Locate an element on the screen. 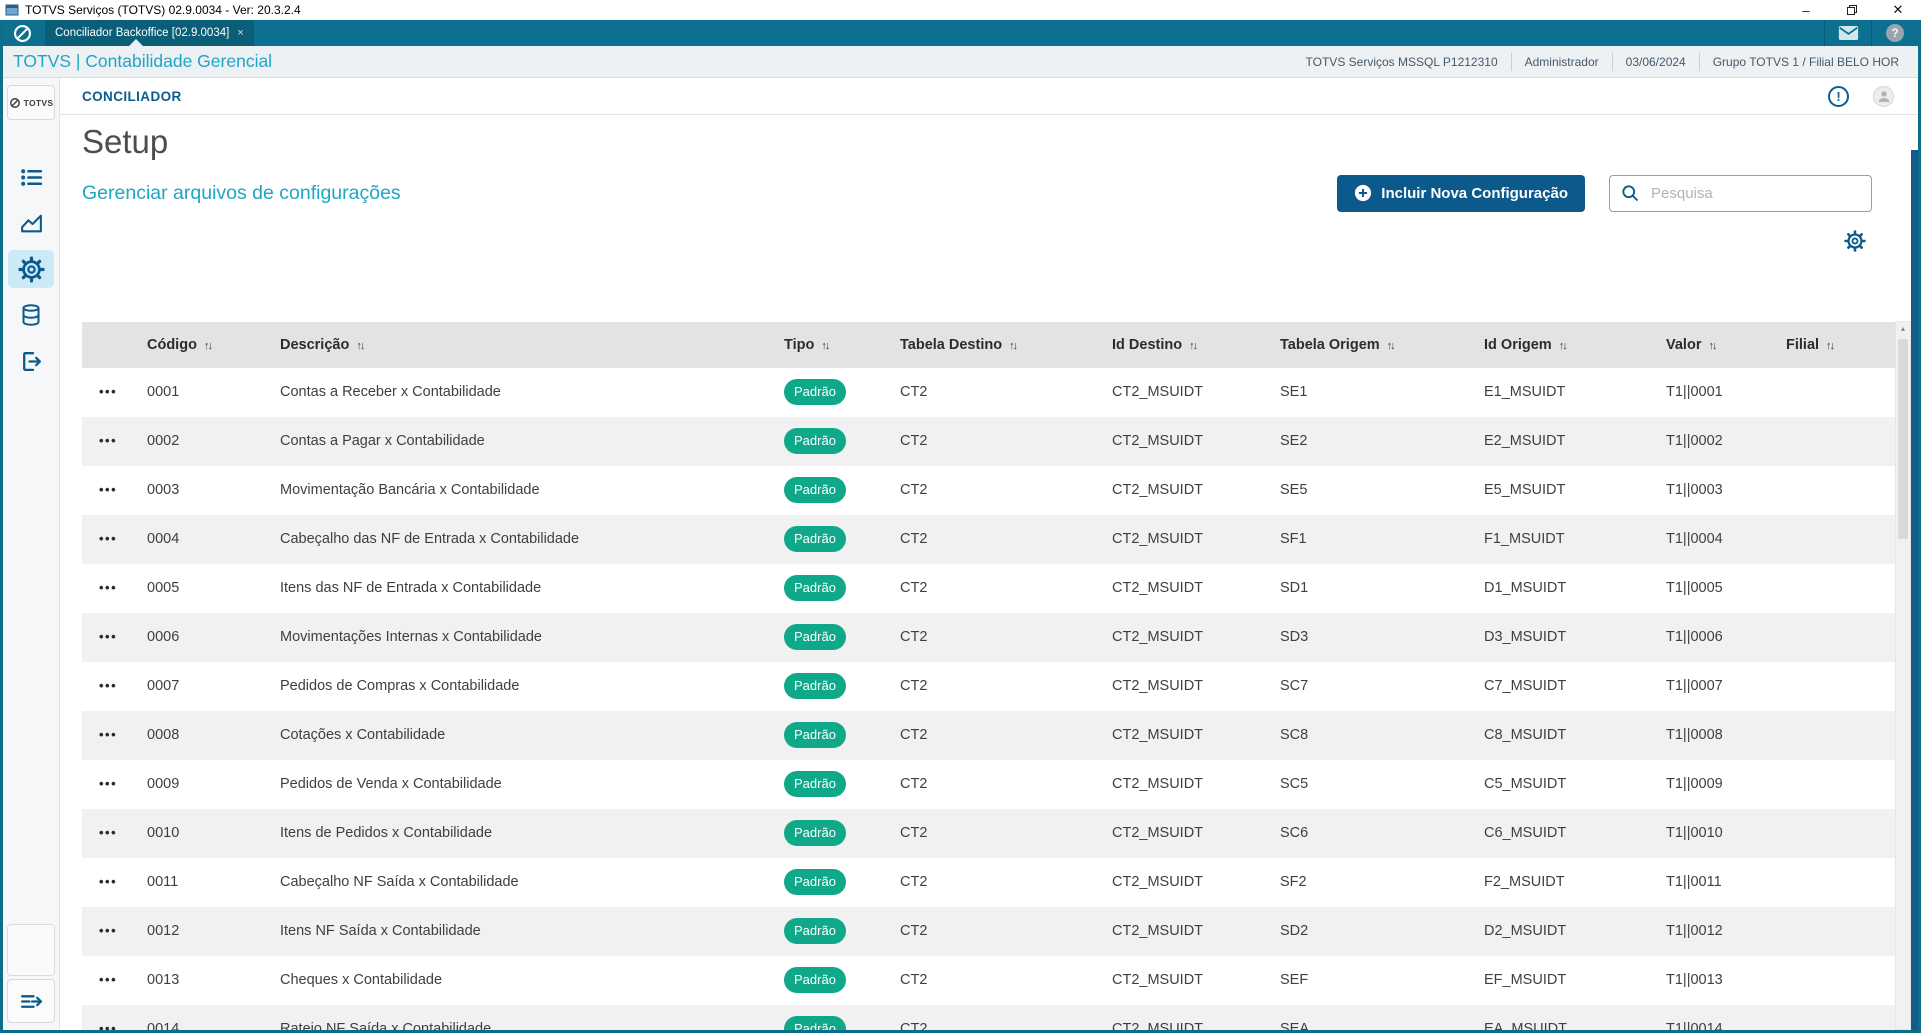 This screenshot has height=1033, width=1921. column-header: Tabela Origem ↑↓ is located at coordinates (1377, 344).